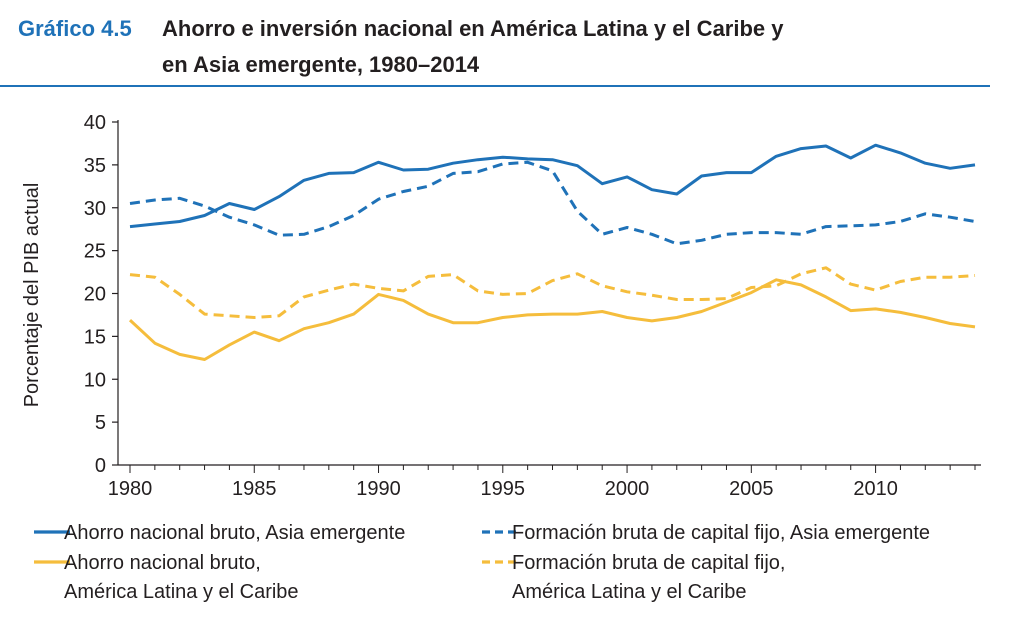  What do you see at coordinates (95, 337) in the screenshot?
I see `y-tick-label: 15` at bounding box center [95, 337].